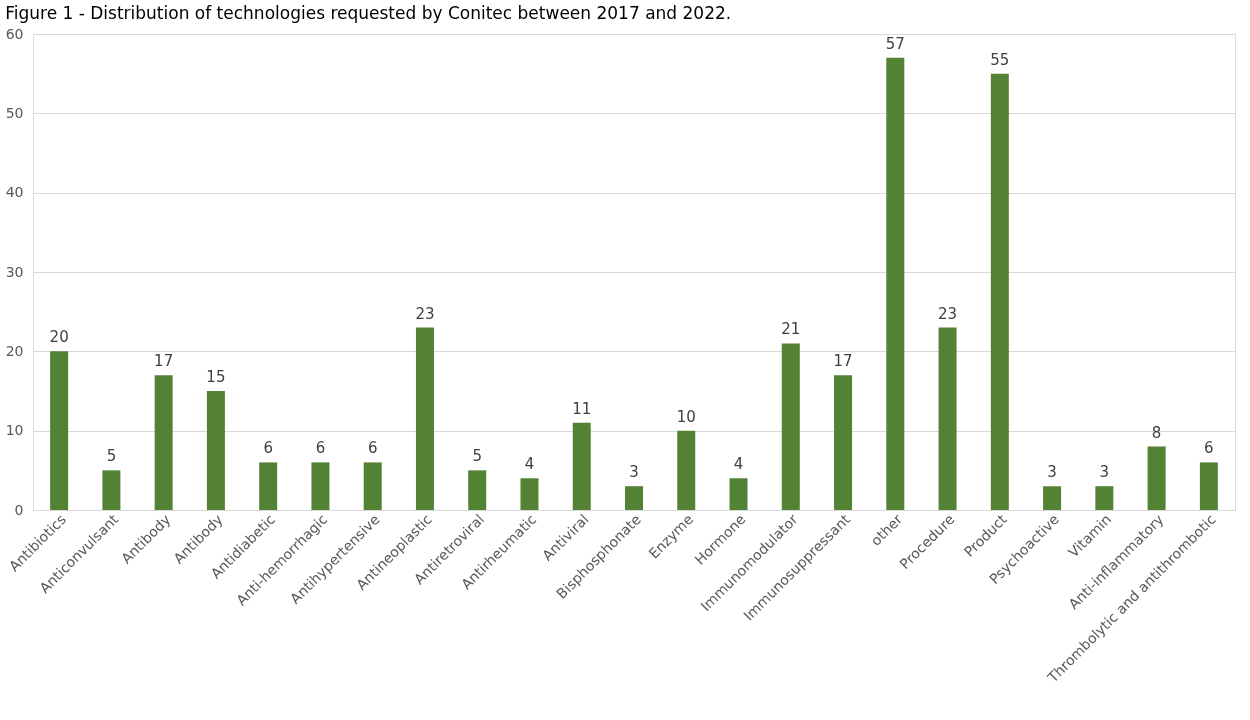 This screenshot has width=1250, height=720. What do you see at coordinates (14, 112) in the screenshot?
I see `y-tick-label: 50` at bounding box center [14, 112].